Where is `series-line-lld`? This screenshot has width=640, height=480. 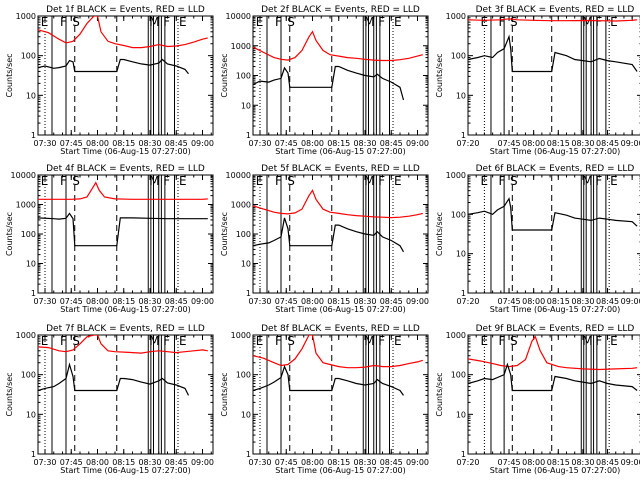 series-line-lld is located at coordinates (553, 20).